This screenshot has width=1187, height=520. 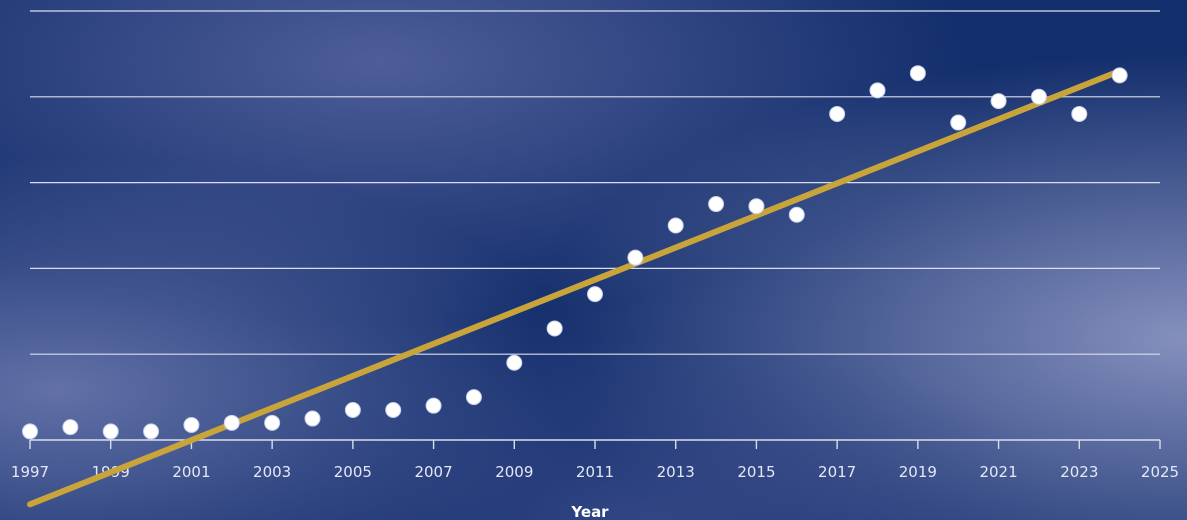 What do you see at coordinates (272, 472) in the screenshot?
I see `x-tick-label: 2003` at bounding box center [272, 472].